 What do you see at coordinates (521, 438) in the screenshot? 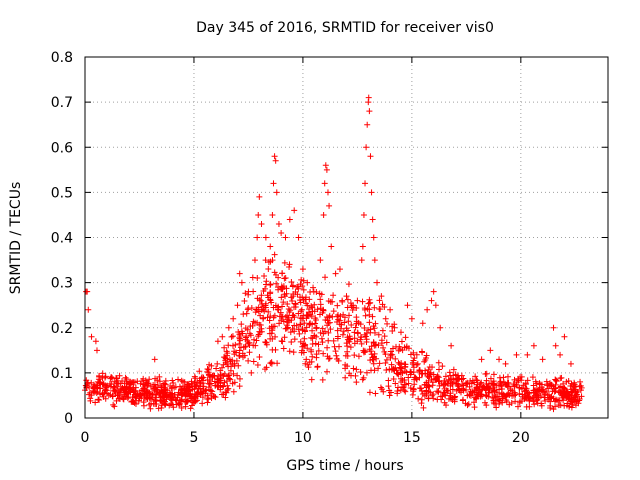
I see `x-tick-label: 20` at bounding box center [521, 438].